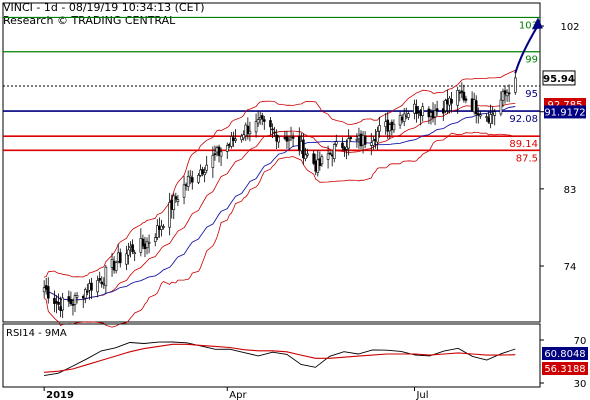 This screenshot has width=590, height=400. What do you see at coordinates (531, 60) in the screenshot?
I see `level-label-99: 99` at bounding box center [531, 60].